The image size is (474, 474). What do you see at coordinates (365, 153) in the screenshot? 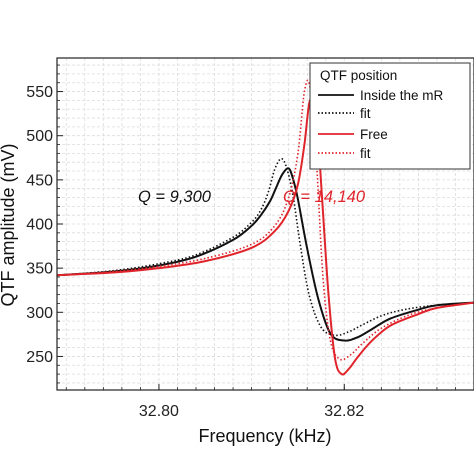
I see `legend-entry-free-fit: fit` at bounding box center [365, 153].